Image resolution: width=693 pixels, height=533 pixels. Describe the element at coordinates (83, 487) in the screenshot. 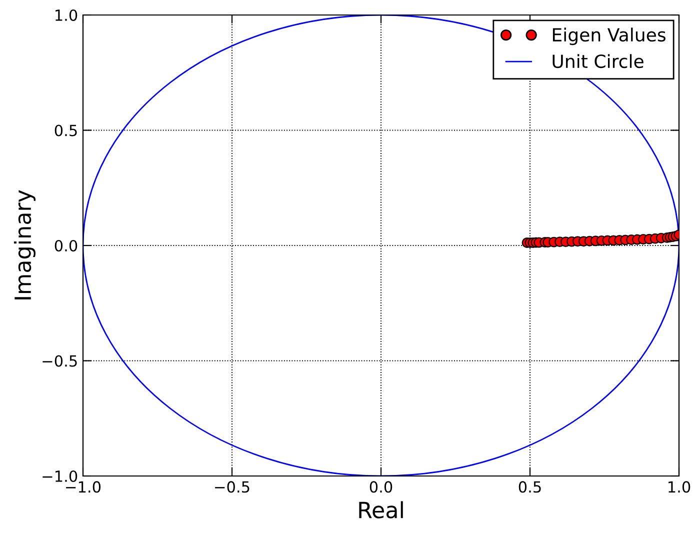

I see `x-tick-label: −1.0` at that location.